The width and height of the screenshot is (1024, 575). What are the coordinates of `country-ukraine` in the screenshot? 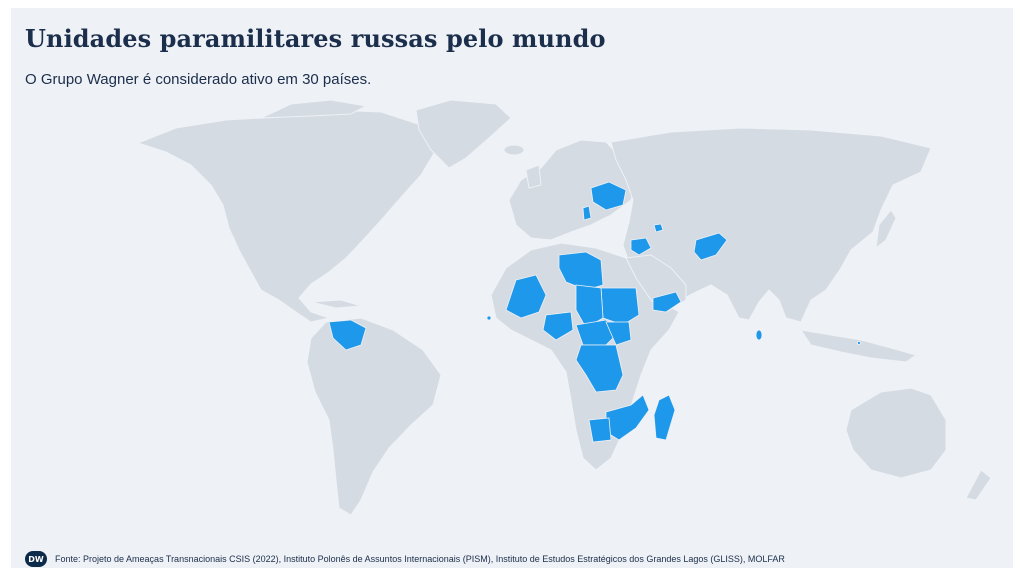 It's located at (608, 196).